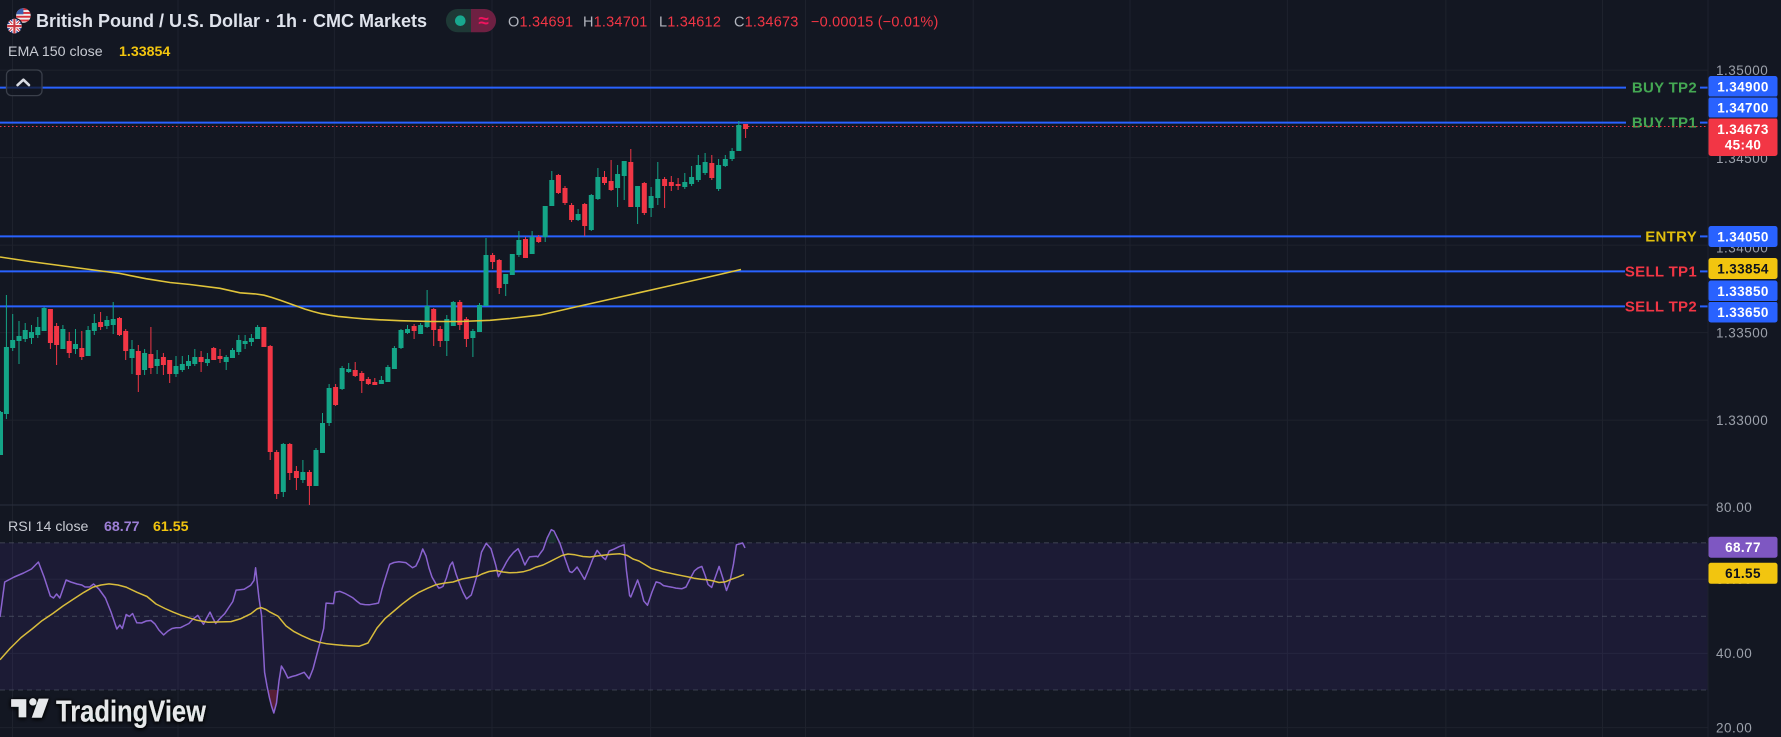 This screenshot has height=737, width=1781. What do you see at coordinates (690, 23) in the screenshot?
I see `svg-text: L1.34612` at bounding box center [690, 23].